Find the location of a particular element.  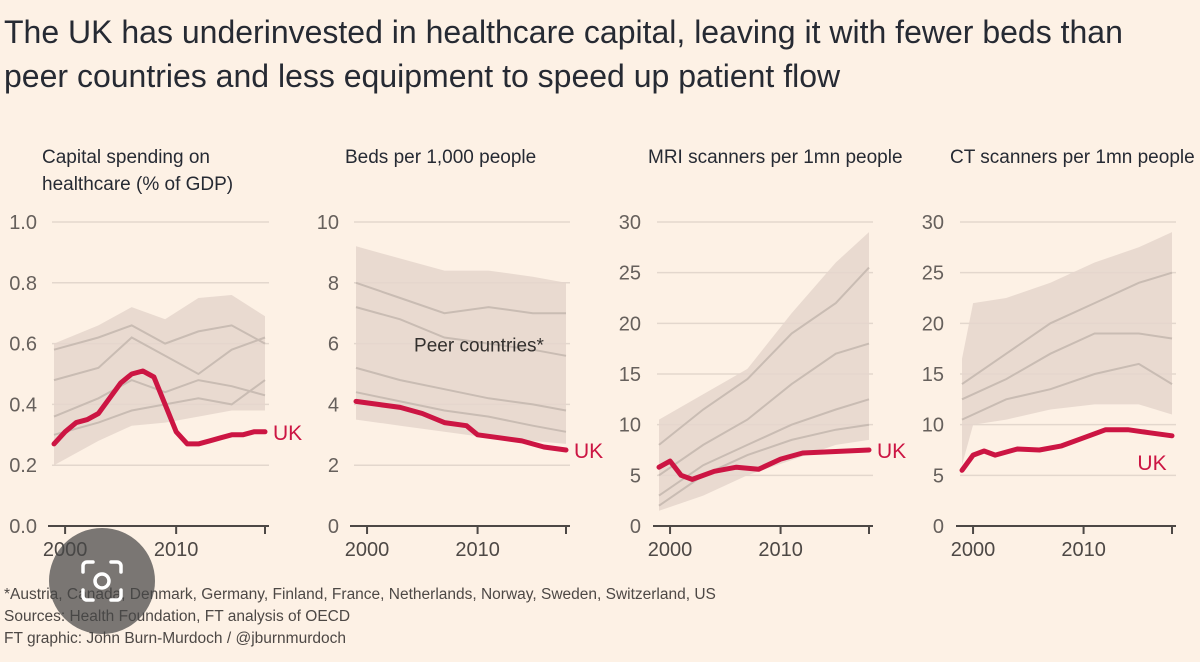

y-tick-label: 0.6 is located at coordinates (23, 345).